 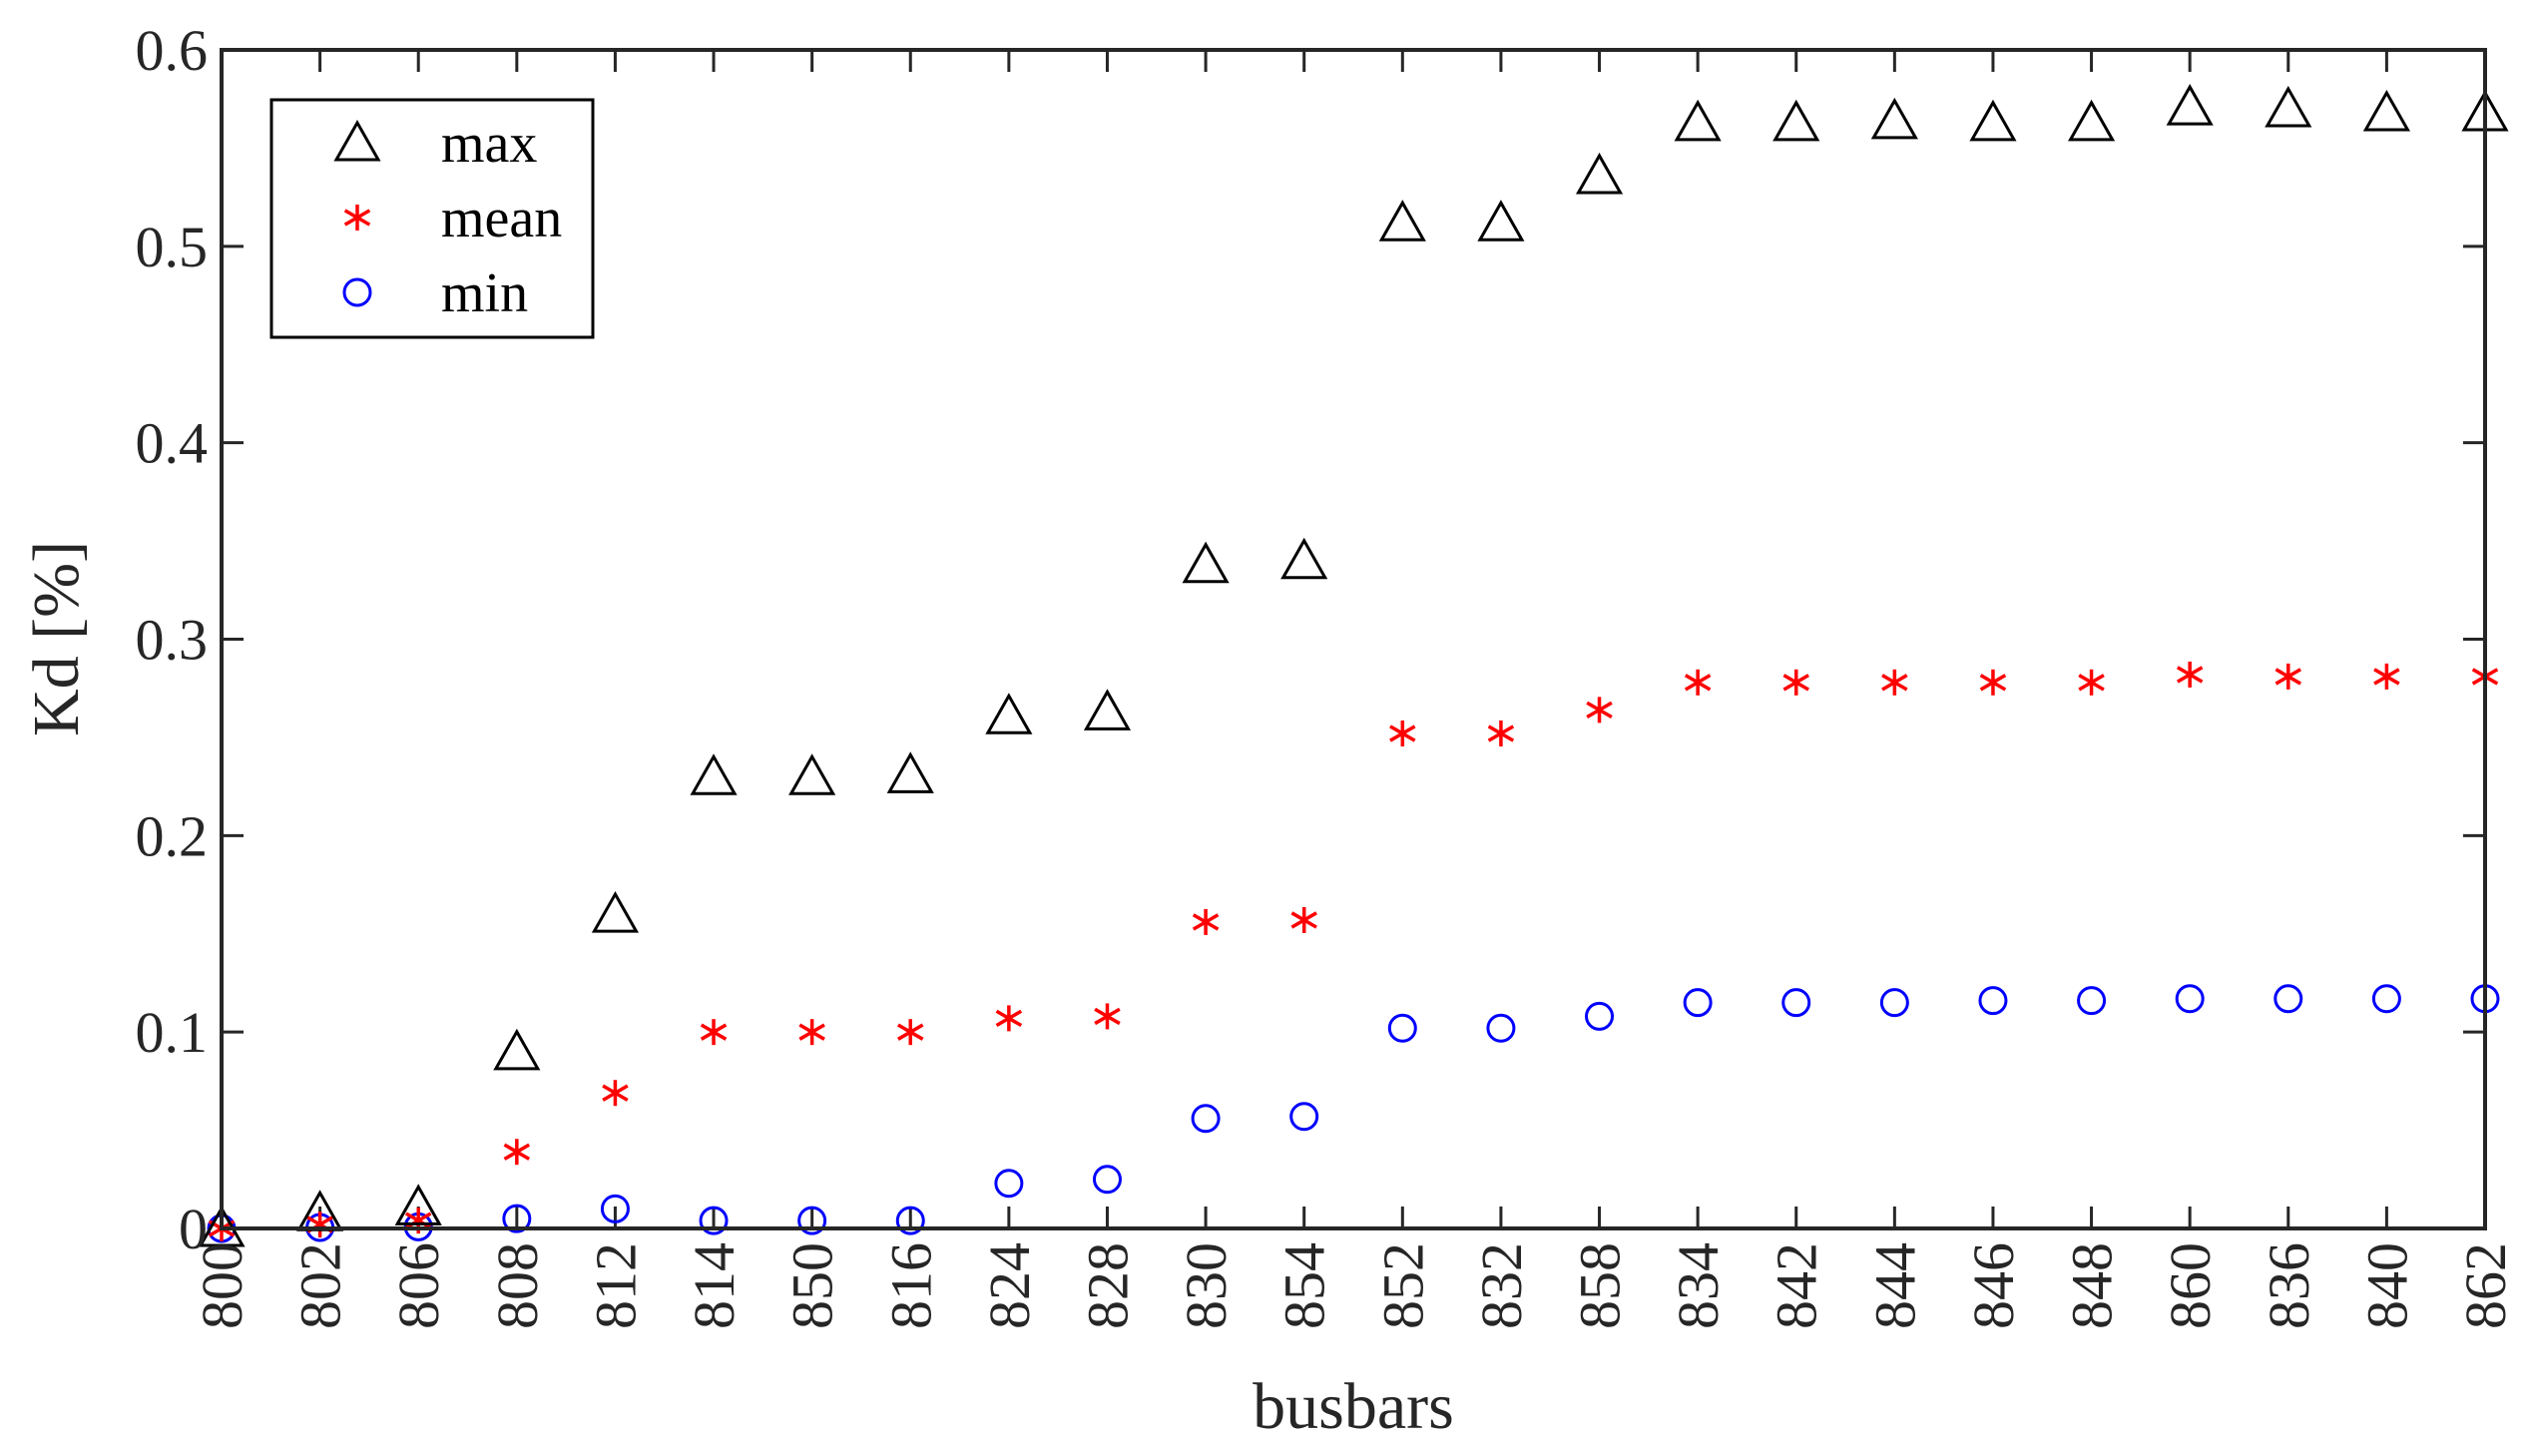 I want to click on legend-triangle-icon, so click(x=357, y=140).